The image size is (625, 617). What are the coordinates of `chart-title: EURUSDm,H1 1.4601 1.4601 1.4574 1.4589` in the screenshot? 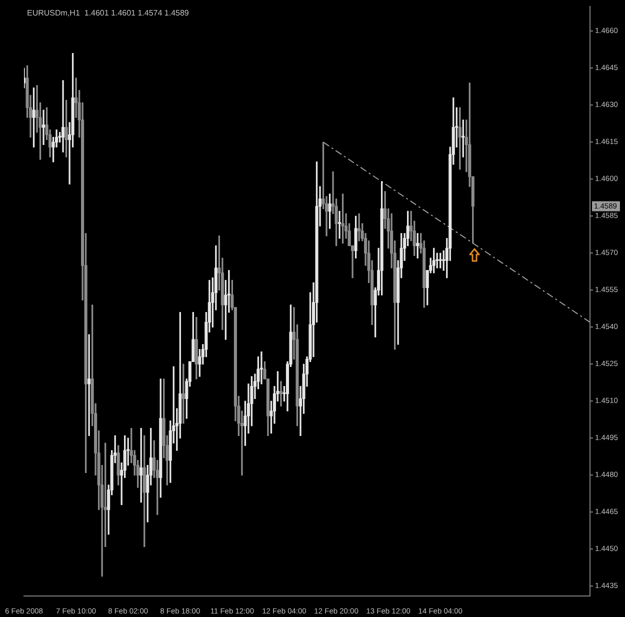 It's located at (108, 13).